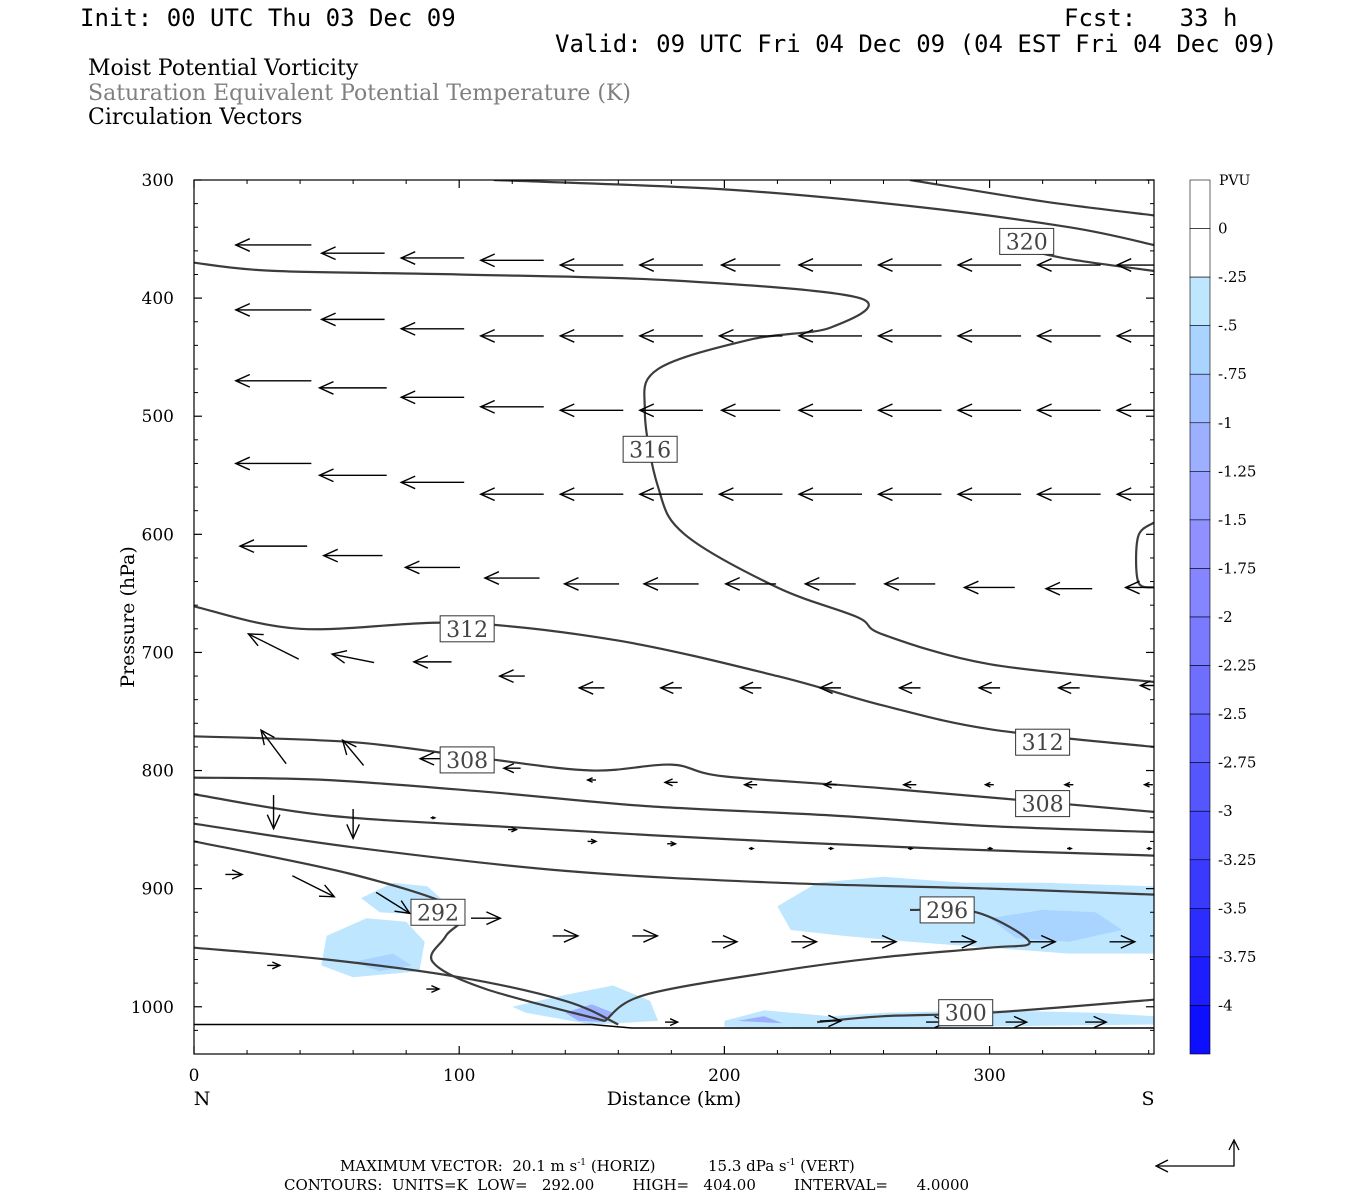 The width and height of the screenshot is (1350, 1200). I want to click on contour-label-text: 316, so click(650, 450).